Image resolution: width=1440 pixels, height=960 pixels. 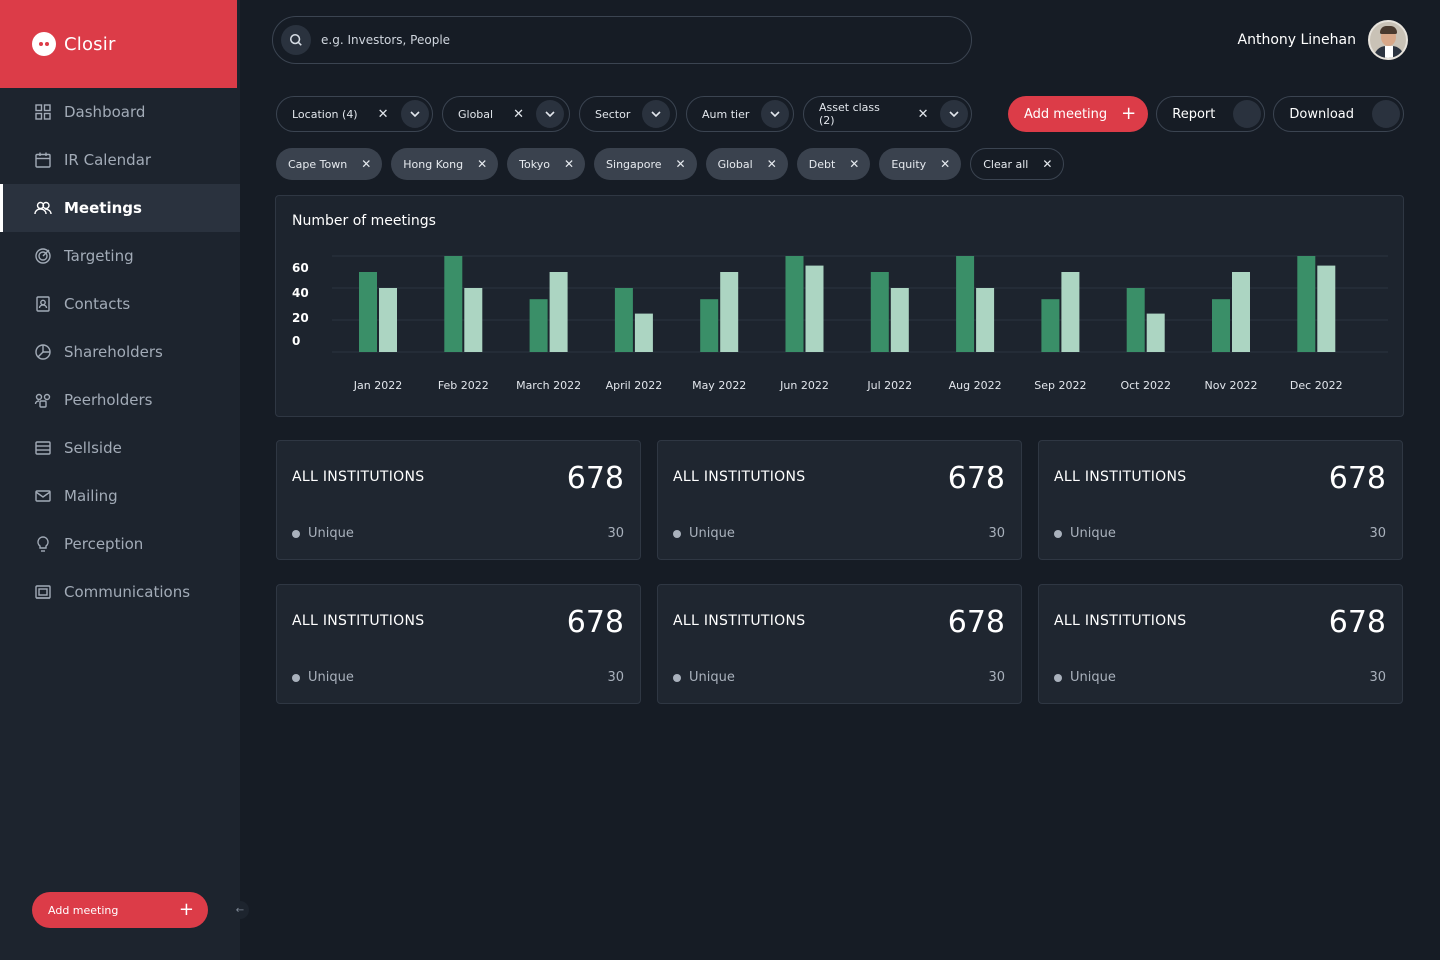 I want to click on sidebar-item-shareholders: Shareholders, so click(x=120, y=352).